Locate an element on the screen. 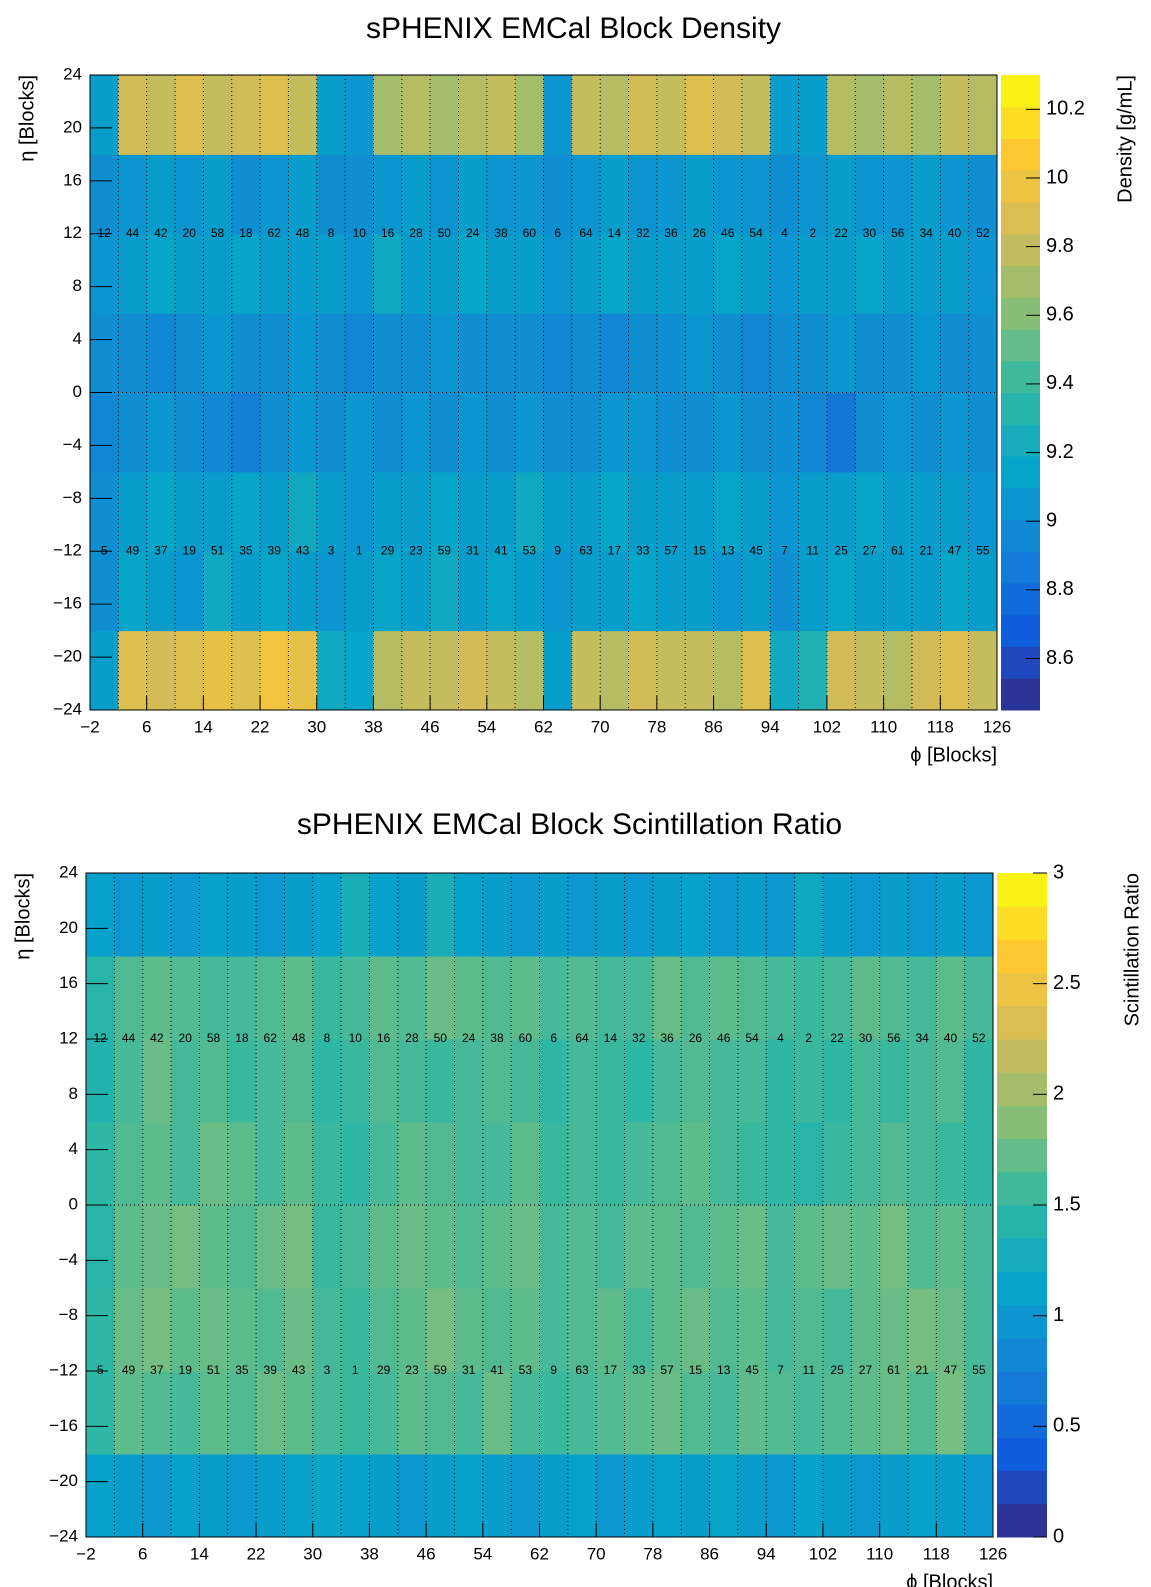  sector-label: 37 is located at coordinates (161, 550).